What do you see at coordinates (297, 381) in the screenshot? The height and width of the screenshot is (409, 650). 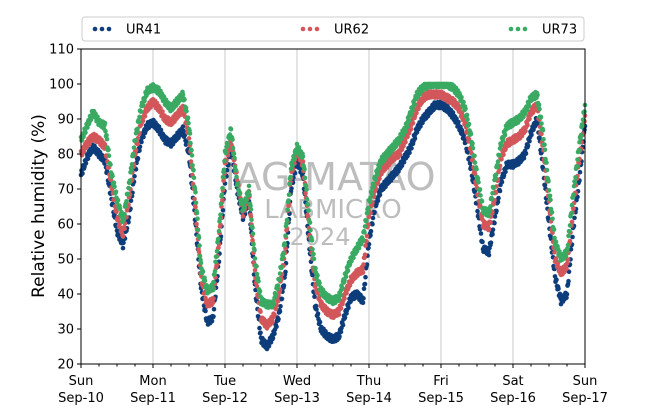 I see `x-tick-label-day: Wed` at bounding box center [297, 381].